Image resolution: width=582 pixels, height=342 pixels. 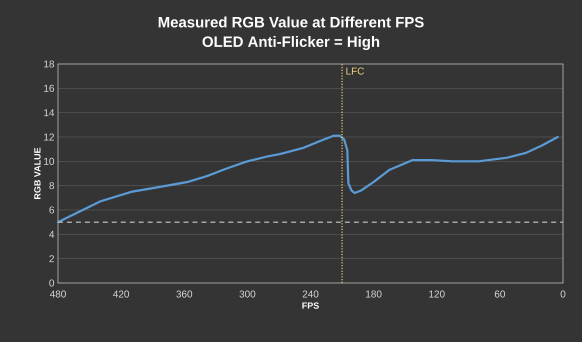 I want to click on x-tick-label: 300, so click(x=247, y=294).